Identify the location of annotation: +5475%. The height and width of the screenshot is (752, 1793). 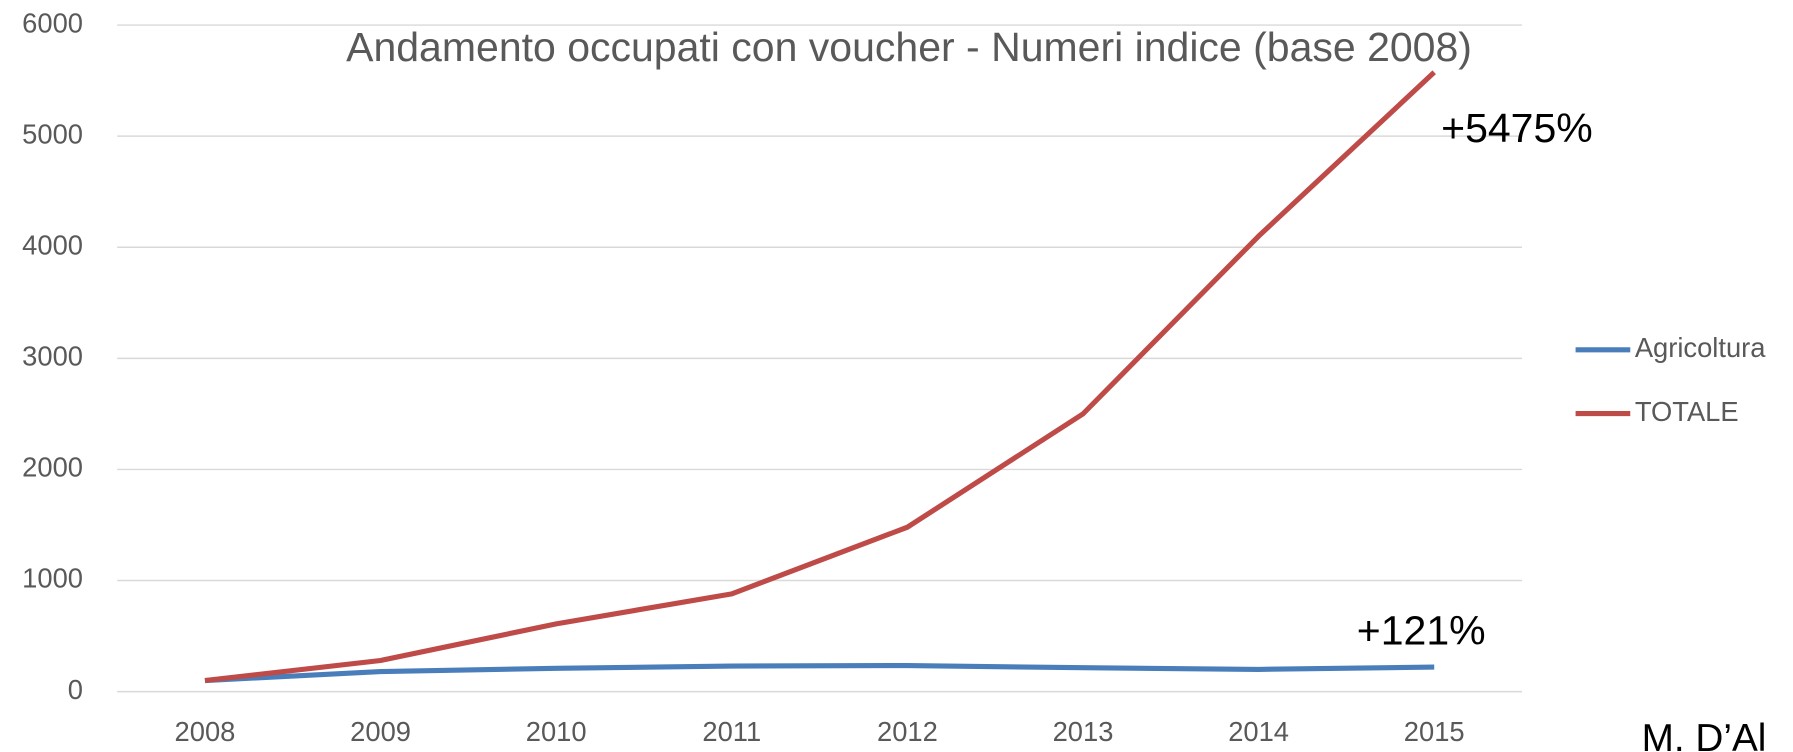
(1517, 128).